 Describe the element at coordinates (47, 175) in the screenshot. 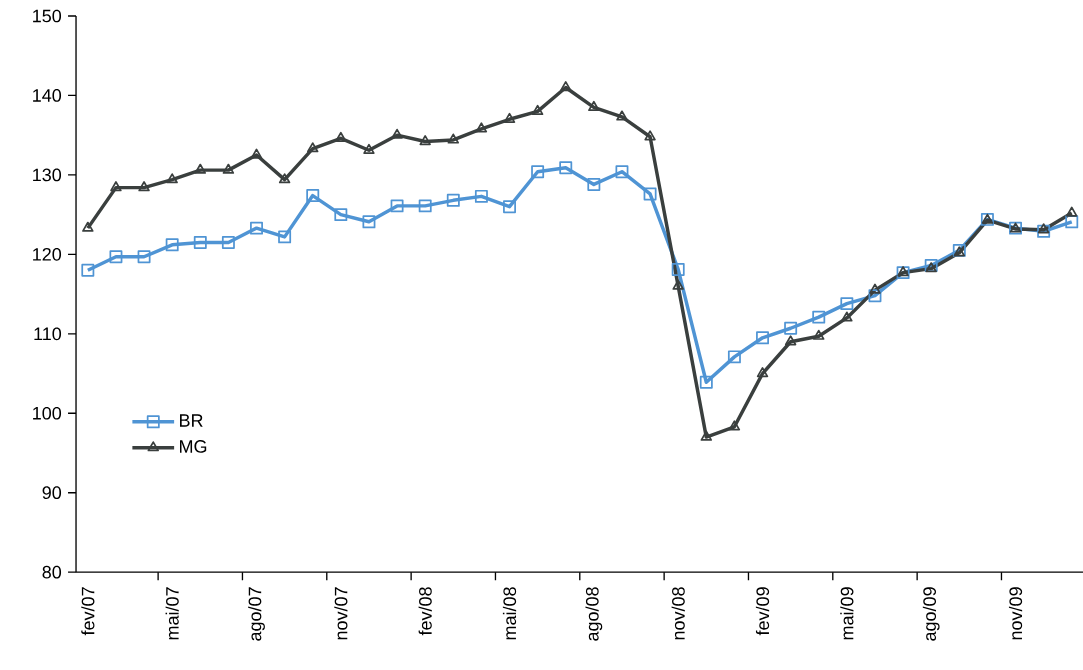

I see `y-tick-label: 130` at that location.